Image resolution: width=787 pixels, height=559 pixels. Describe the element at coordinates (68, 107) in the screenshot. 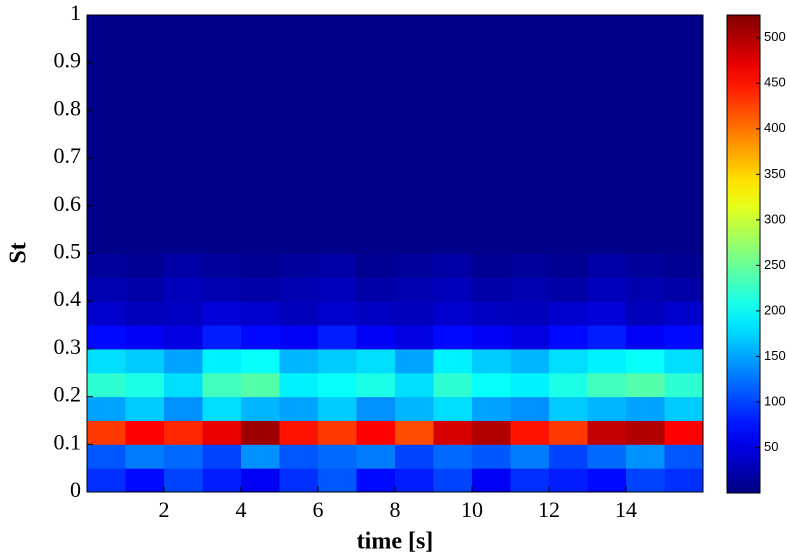

I see `y-tick-label: 0.8` at that location.